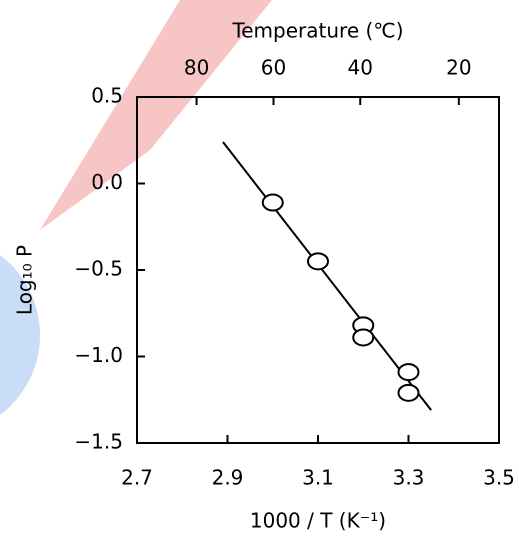  I want to click on y-tick-label: −1.5, so click(98, 442).